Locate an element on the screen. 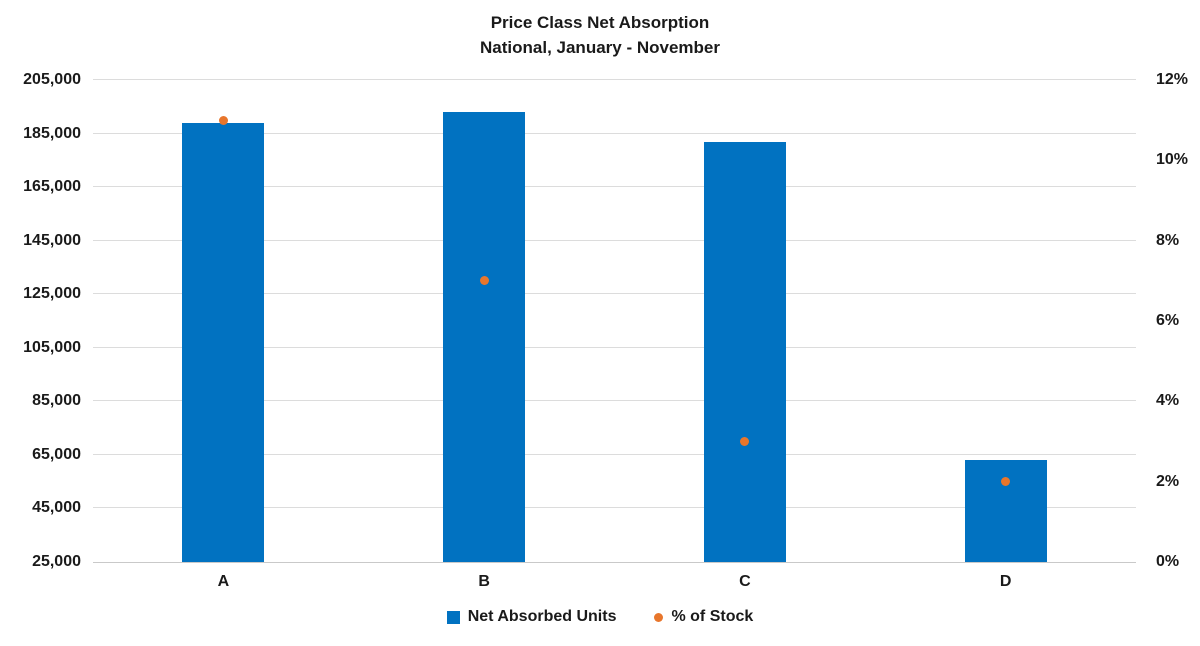 The width and height of the screenshot is (1200, 646). legend-label-net-absorbed-units: Net Absorbed Units is located at coordinates (542, 616).